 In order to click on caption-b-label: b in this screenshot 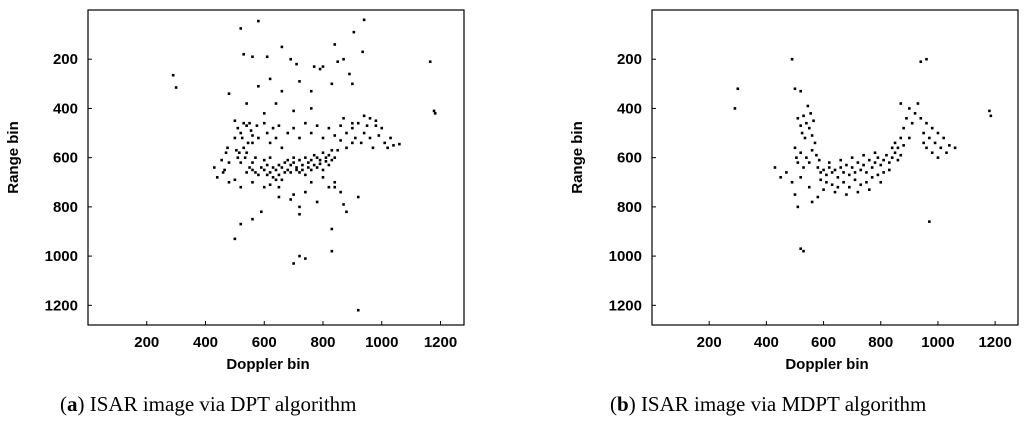, I will do `click(623, 404)`.